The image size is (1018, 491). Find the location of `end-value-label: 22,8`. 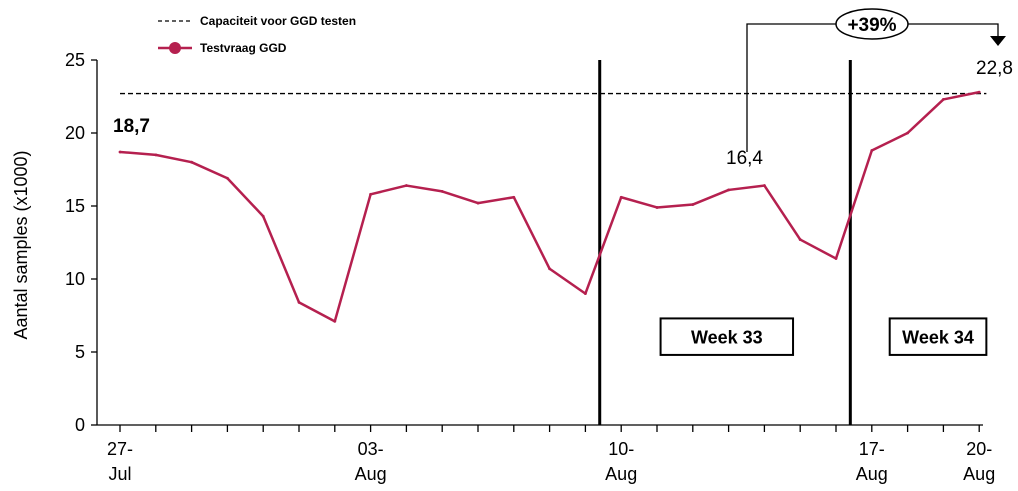

end-value-label: 22,8 is located at coordinates (994, 68).